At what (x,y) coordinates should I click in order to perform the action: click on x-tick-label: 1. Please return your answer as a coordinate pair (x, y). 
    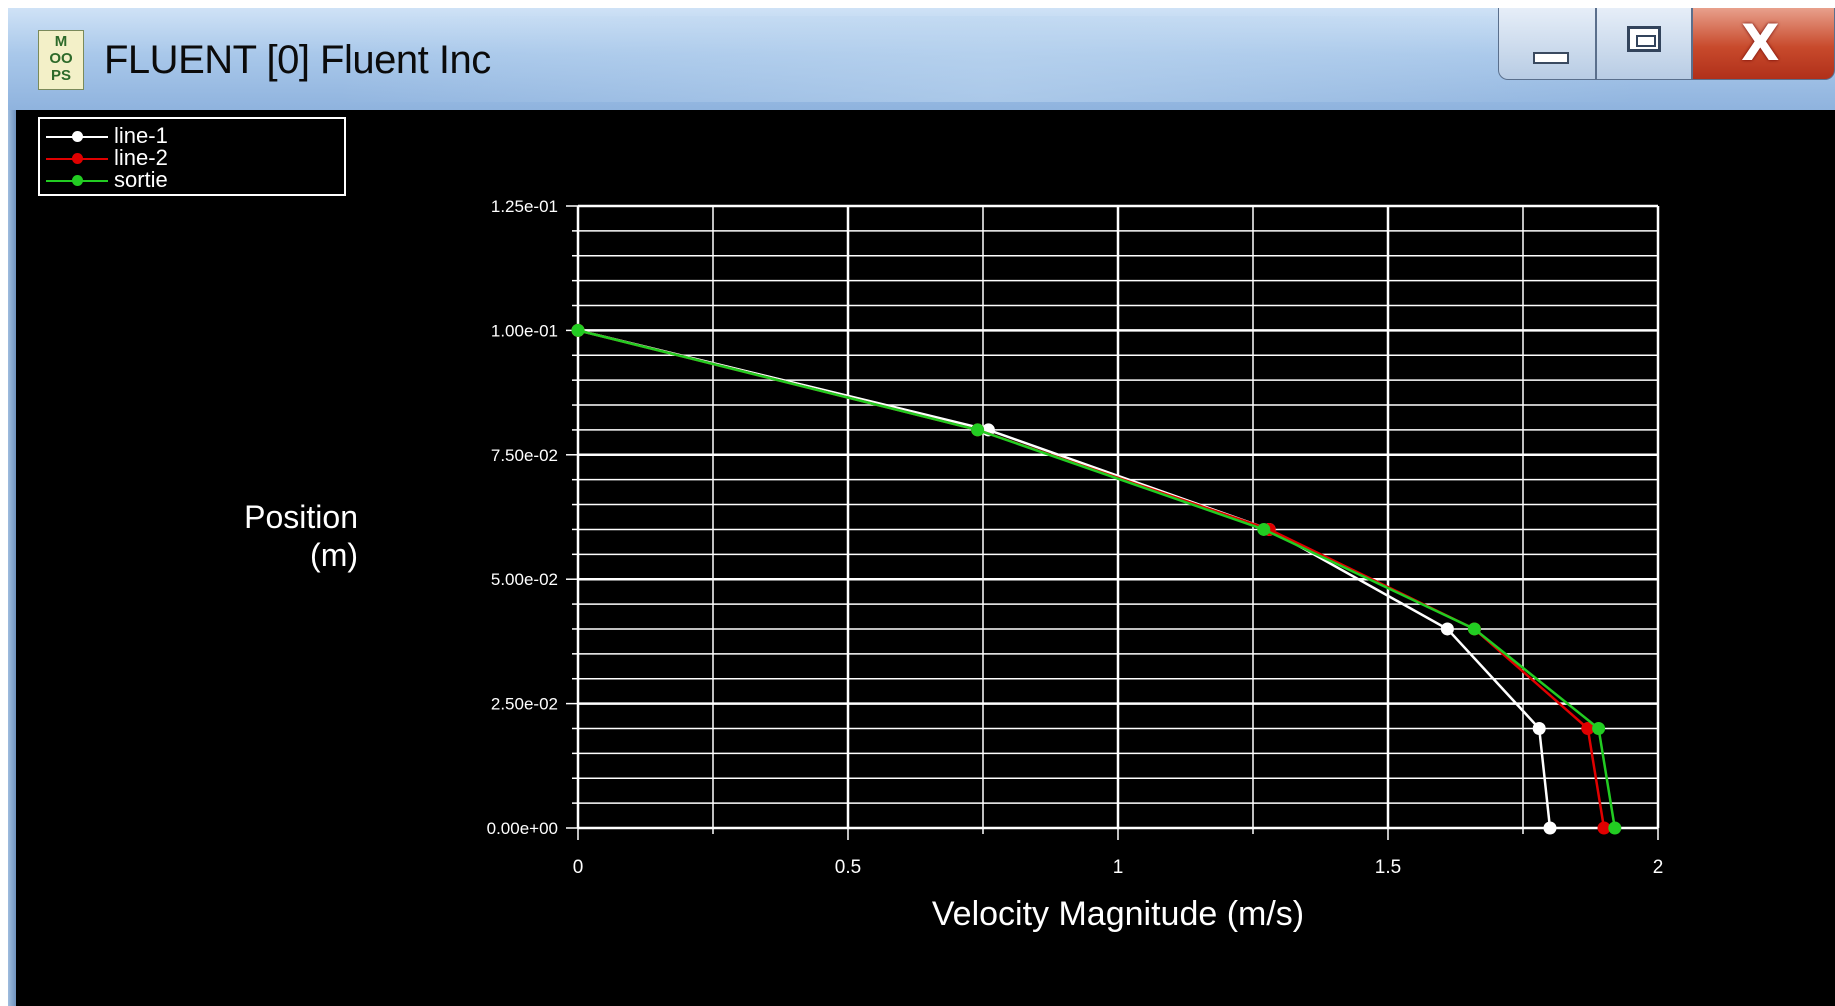
    Looking at the image, I should click on (1118, 867).